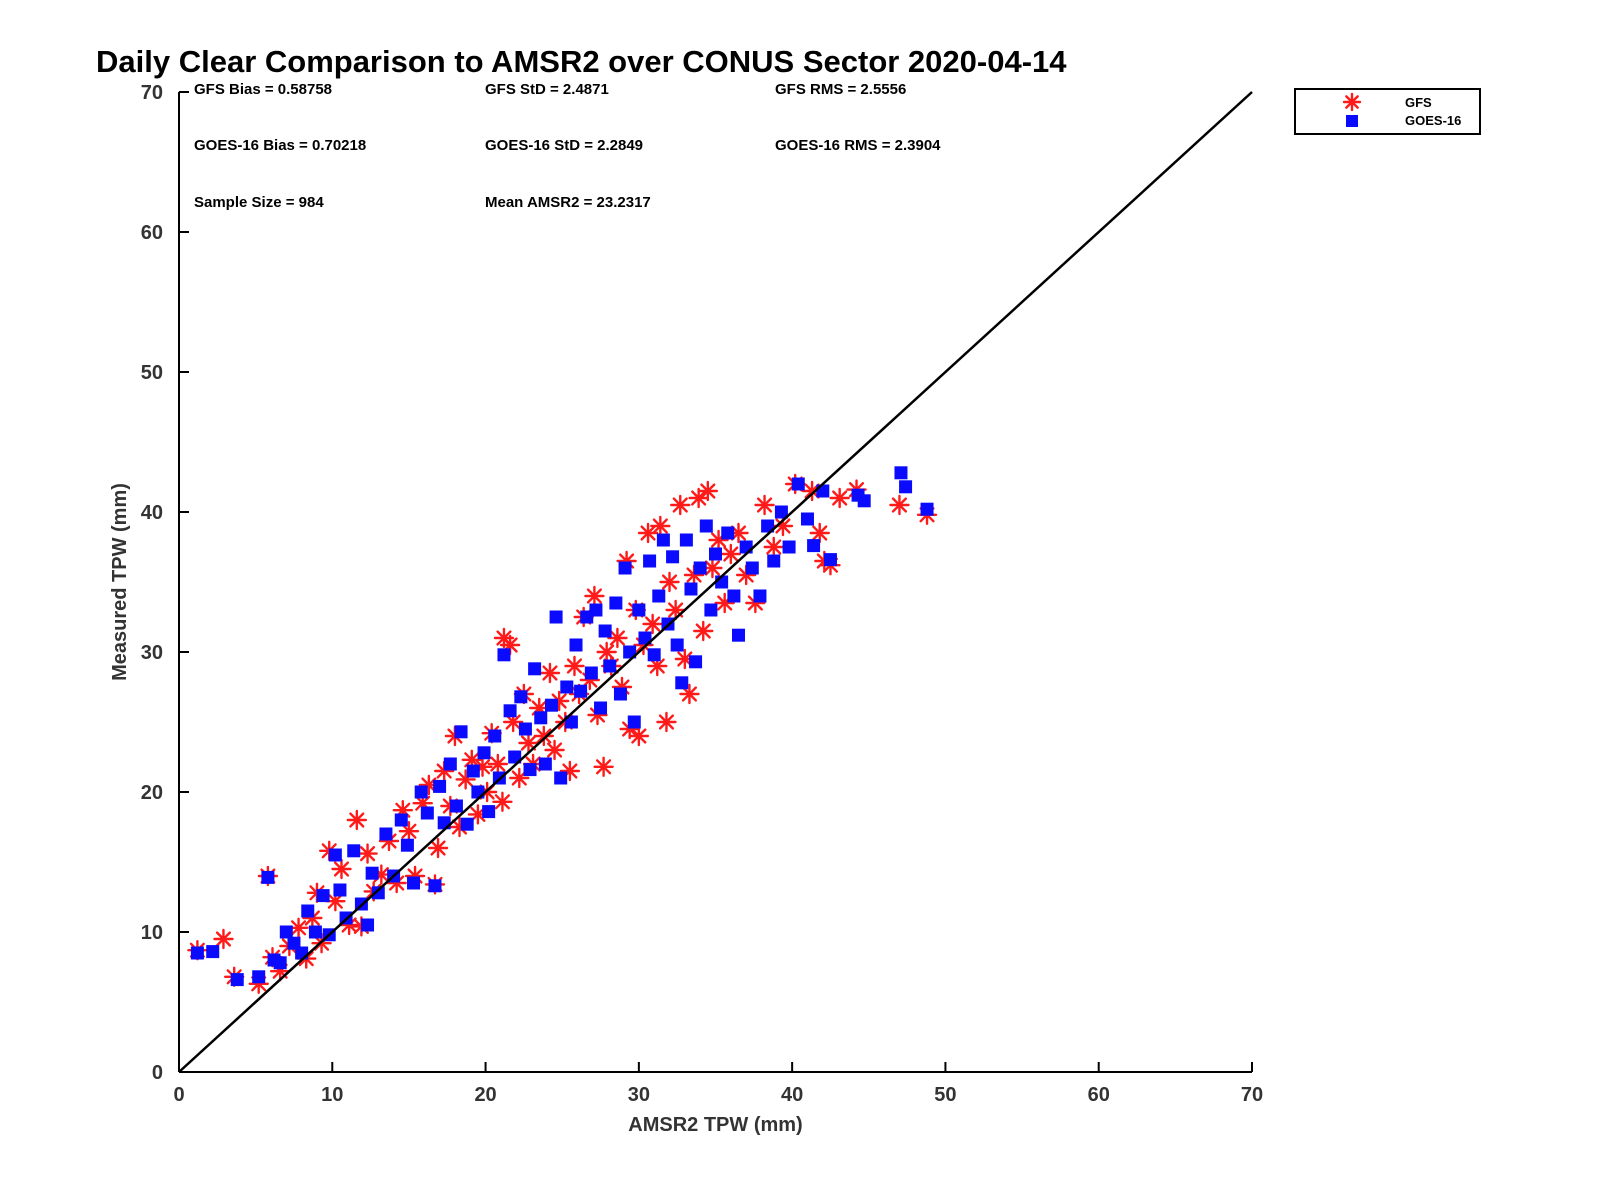 This screenshot has height=1200, width=1600. Describe the element at coordinates (1418, 102) in the screenshot. I see `legend-label-gfs: GFS` at that location.